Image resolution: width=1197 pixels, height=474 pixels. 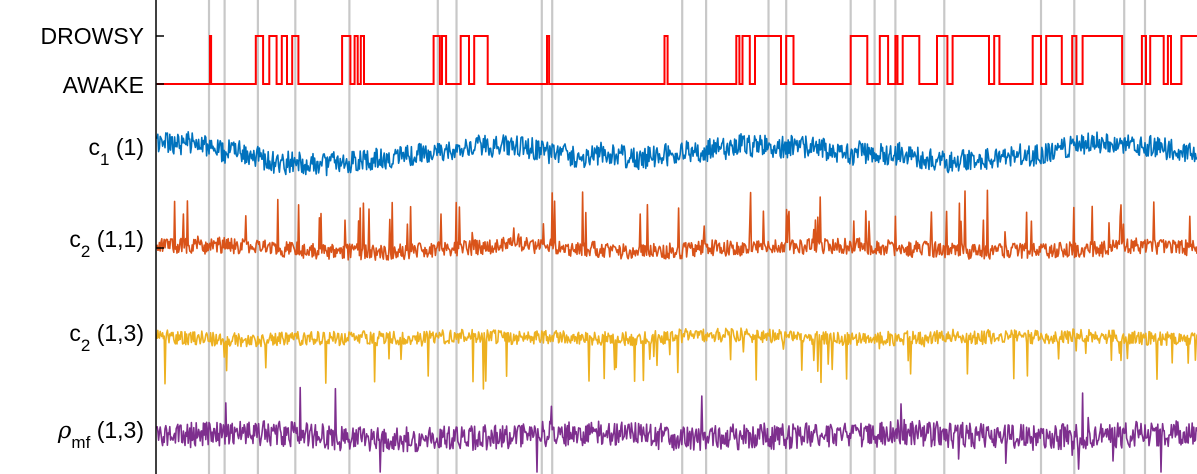 I want to click on y-axis, so click(x=159, y=237).